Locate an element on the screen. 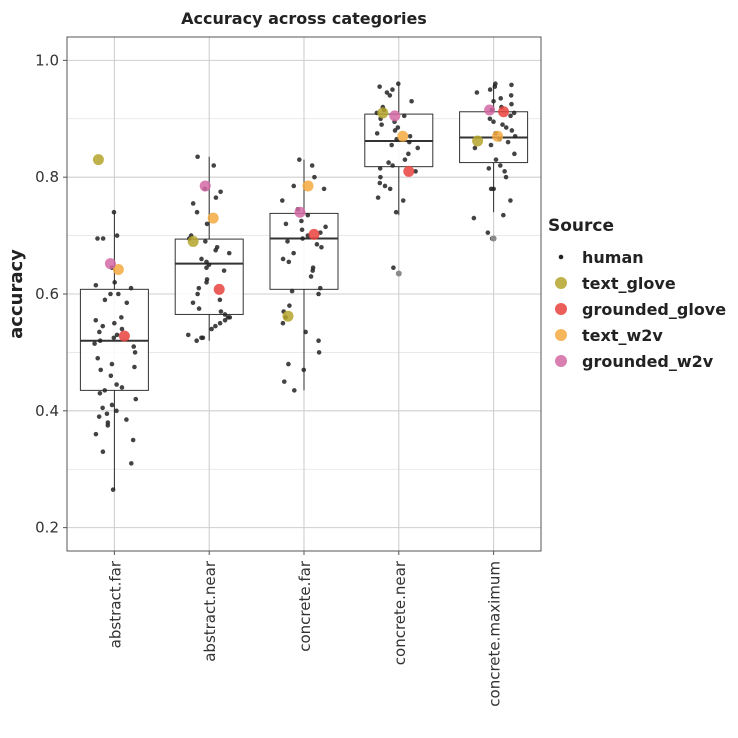 This screenshot has width=738, height=738. y-tick-label: 0.4 is located at coordinates (47, 411).